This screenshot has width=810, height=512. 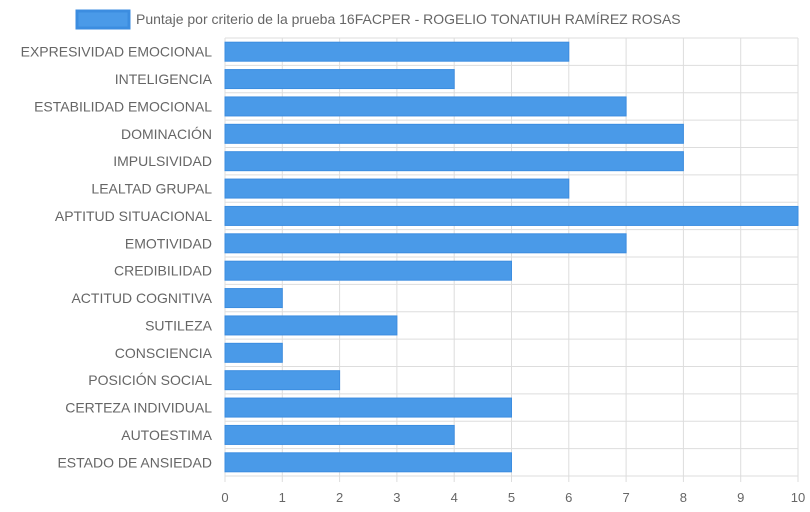 I want to click on category-label: APTITUD SITUACIONAL, so click(x=133, y=216).